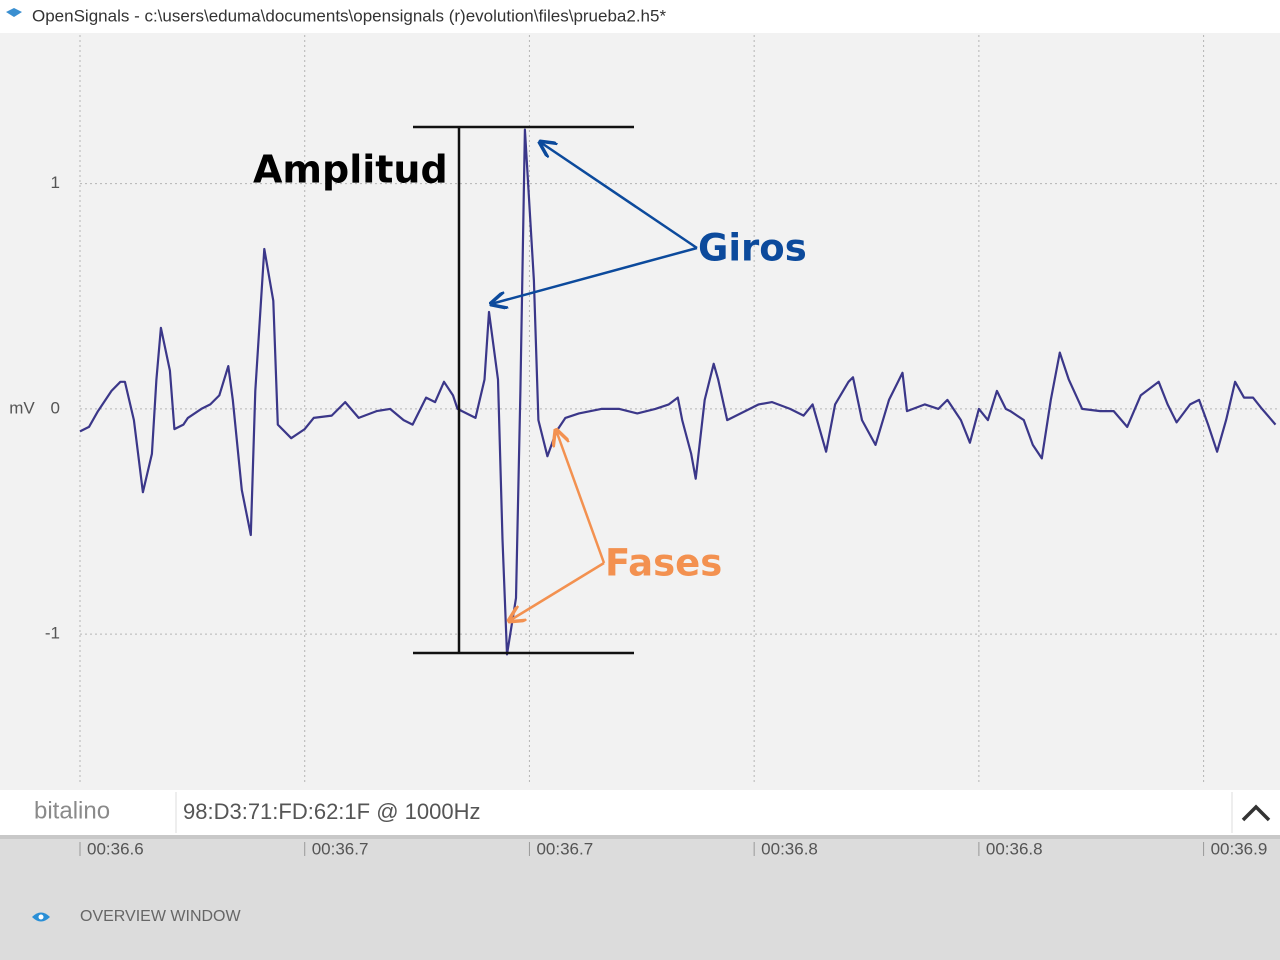 The image size is (1280, 960). Describe the element at coordinates (752, 248) in the screenshot. I see `annotation-text: Giros` at that location.